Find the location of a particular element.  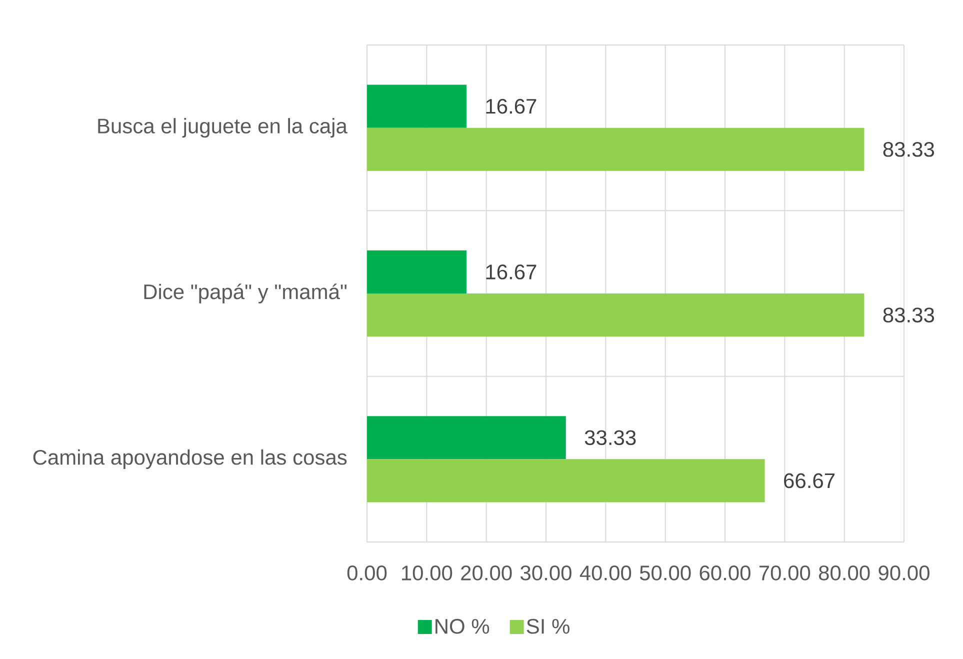

x-tick-label: 70.00 is located at coordinates (784, 573).